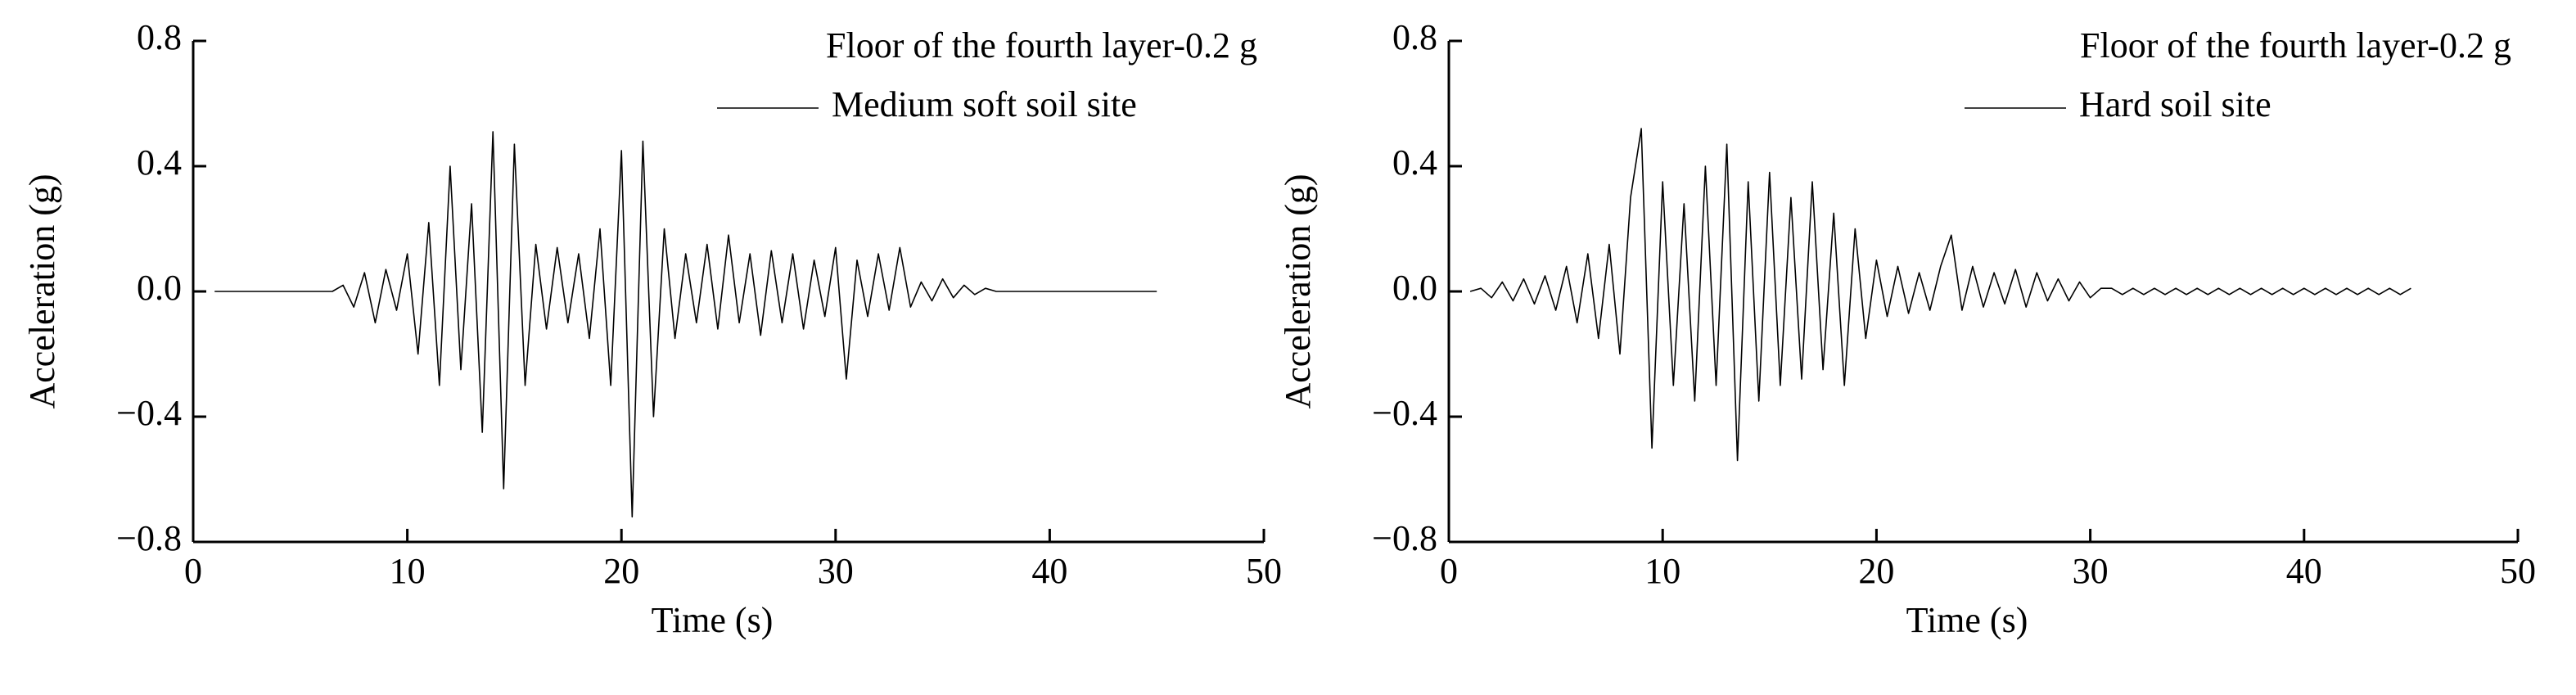  Describe the element at coordinates (2175, 104) in the screenshot. I see `legend-label: Hard soil site` at that location.